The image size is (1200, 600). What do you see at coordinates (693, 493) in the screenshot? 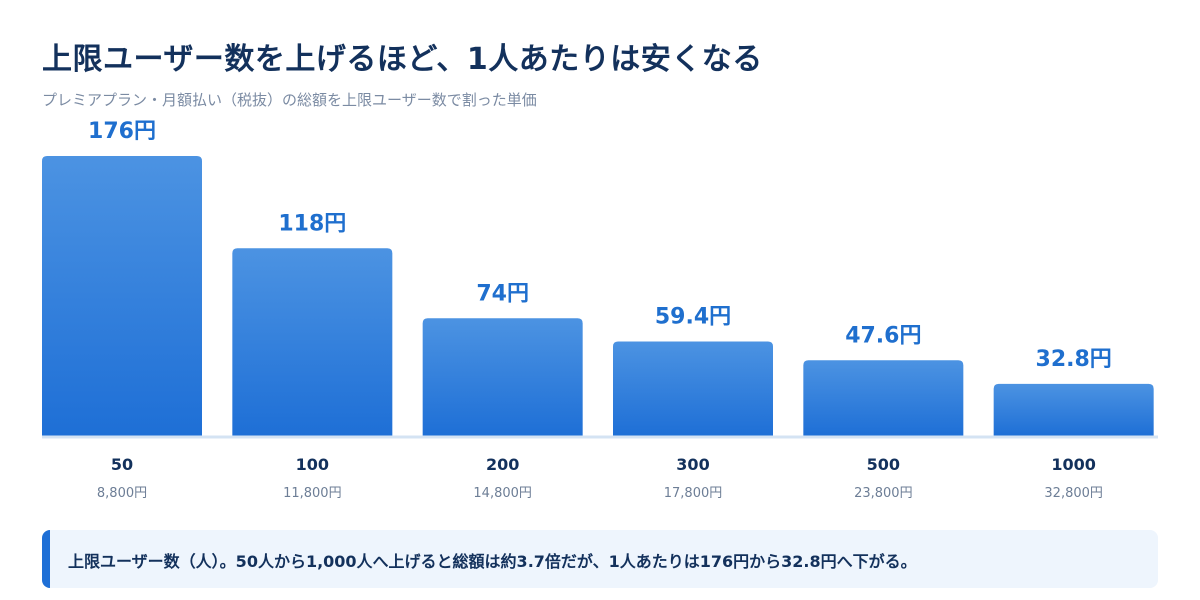
I see `total-label-300: 17,800円` at bounding box center [693, 493].